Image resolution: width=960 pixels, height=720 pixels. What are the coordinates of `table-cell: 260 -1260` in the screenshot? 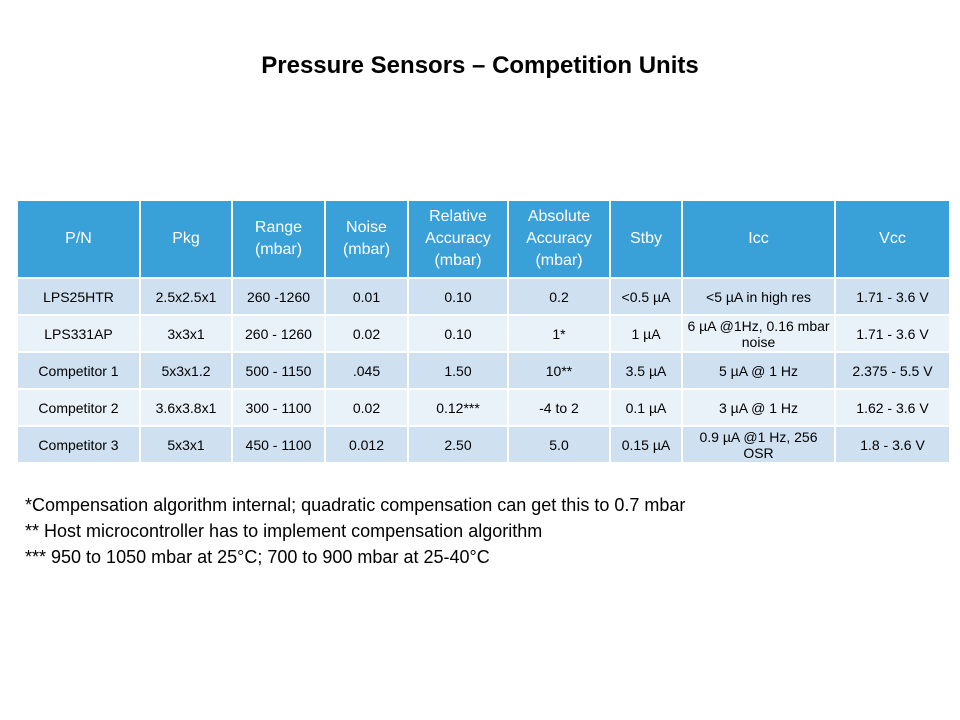 It's located at (278, 296).